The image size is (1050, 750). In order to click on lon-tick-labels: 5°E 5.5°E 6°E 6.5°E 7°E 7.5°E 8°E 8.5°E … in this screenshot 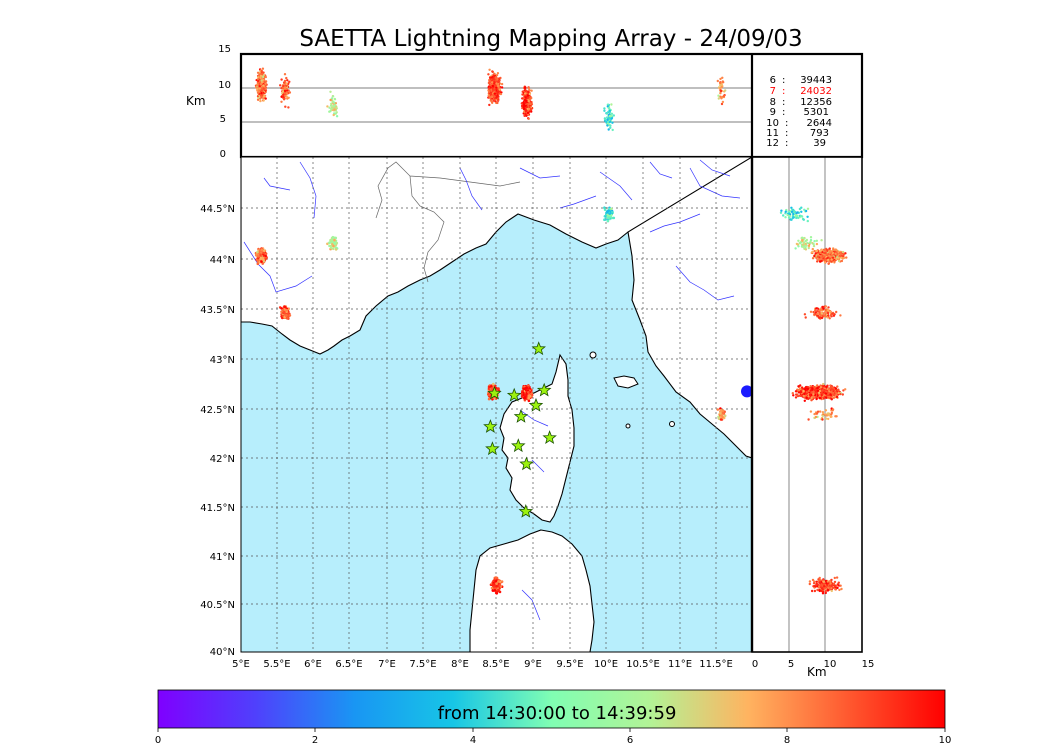, I will do `click(482, 664)`.